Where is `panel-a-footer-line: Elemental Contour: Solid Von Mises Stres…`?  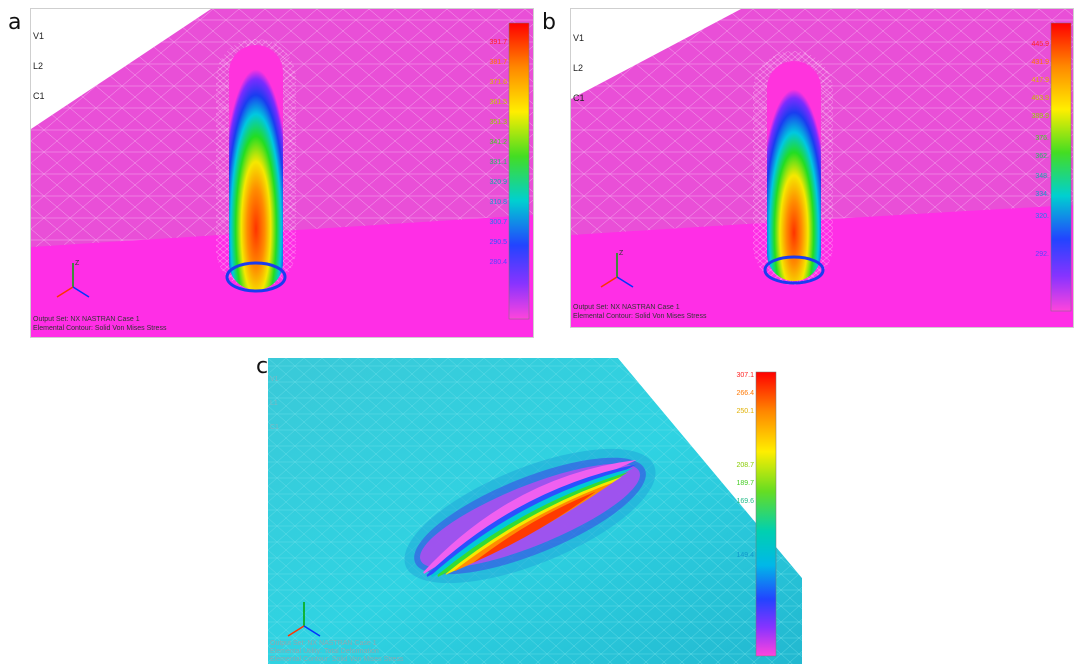 panel-a-footer-line: Elemental Contour: Solid Von Mises Stres… is located at coordinates (100, 328).